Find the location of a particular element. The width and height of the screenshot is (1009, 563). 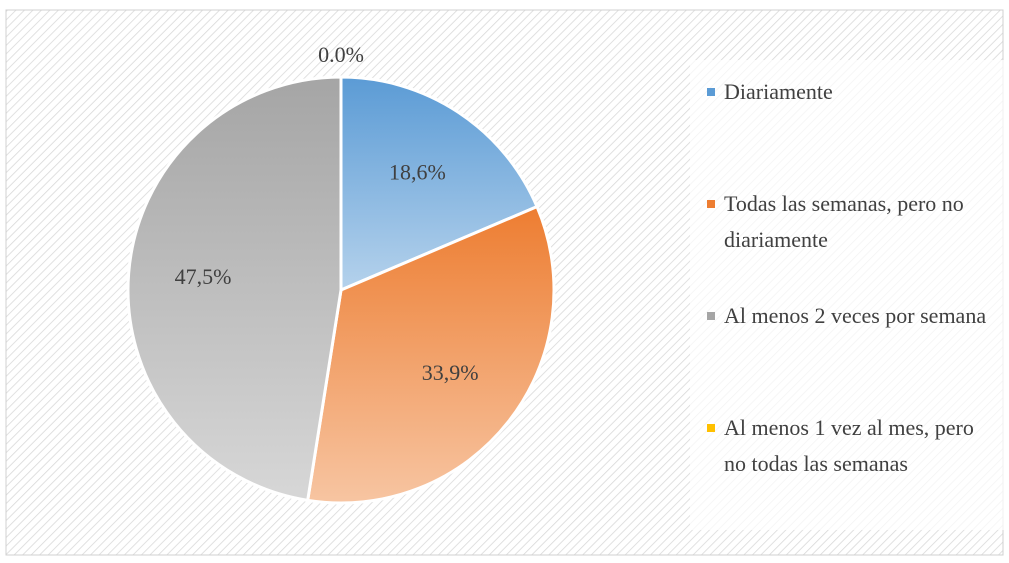

legend-item: Al menos 2 veces por semana is located at coordinates (855, 315).